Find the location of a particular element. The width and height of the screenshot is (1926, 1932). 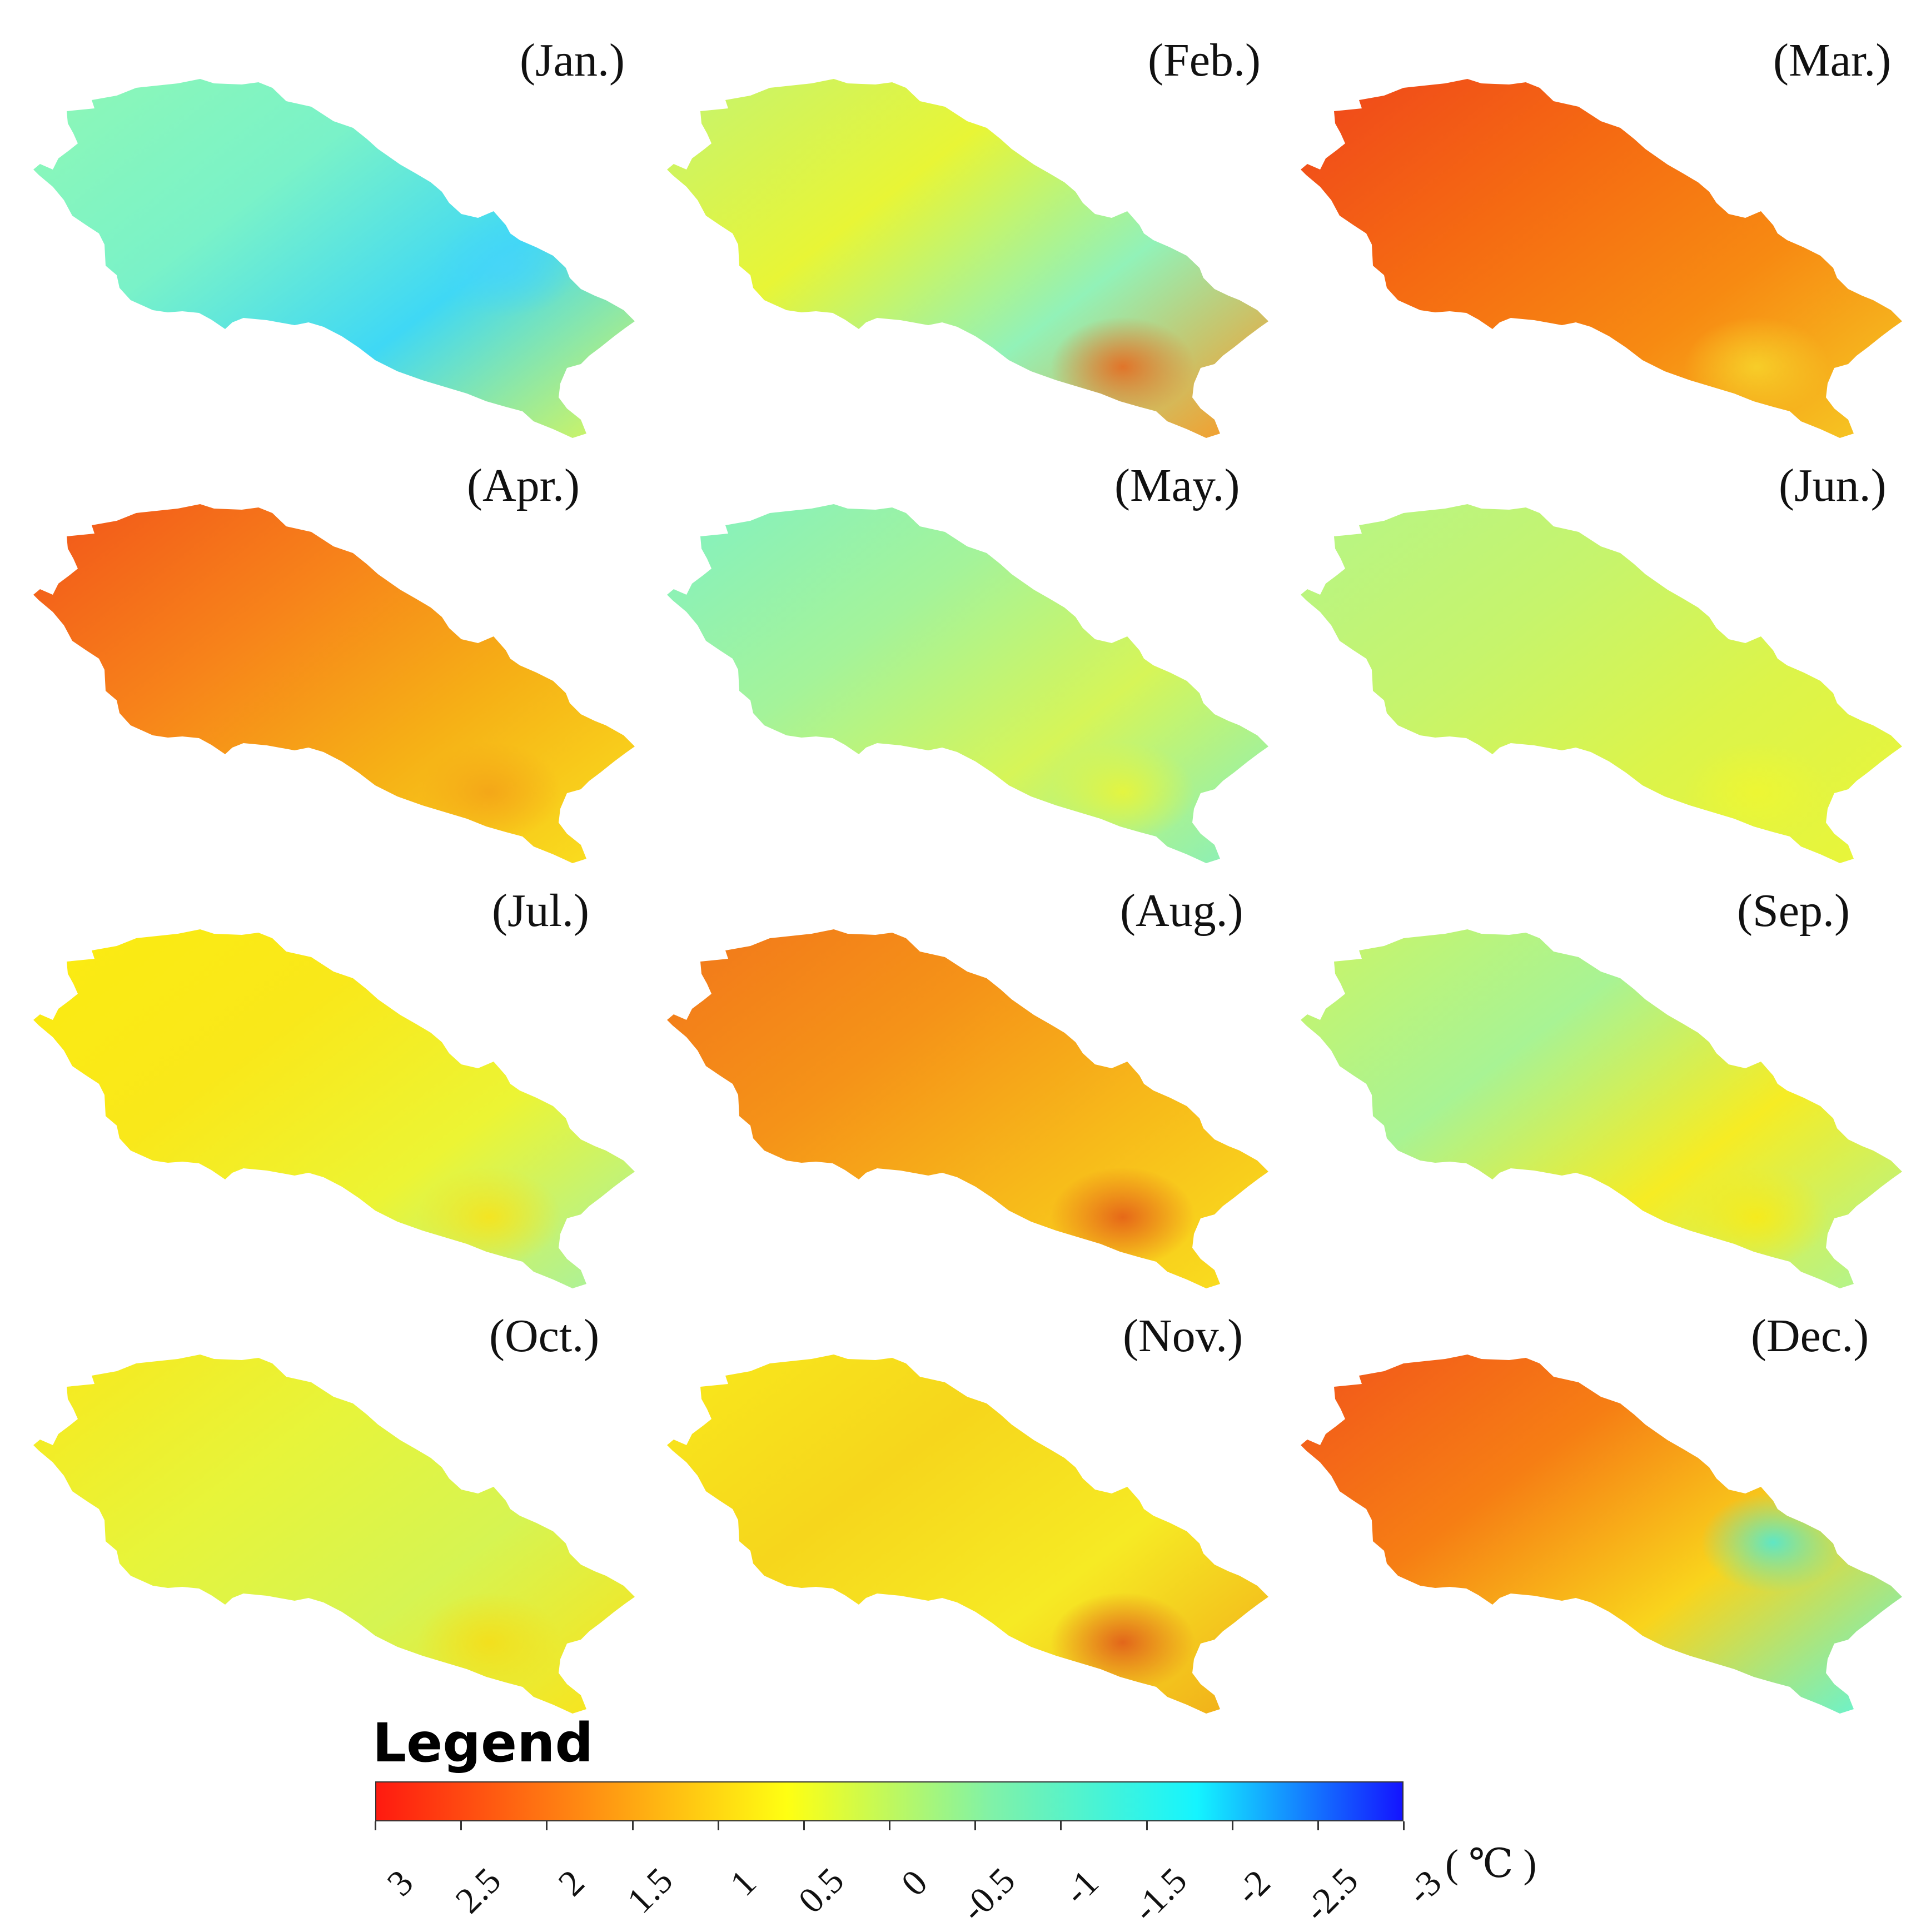

legend-ticks is located at coordinates (890, 1827).